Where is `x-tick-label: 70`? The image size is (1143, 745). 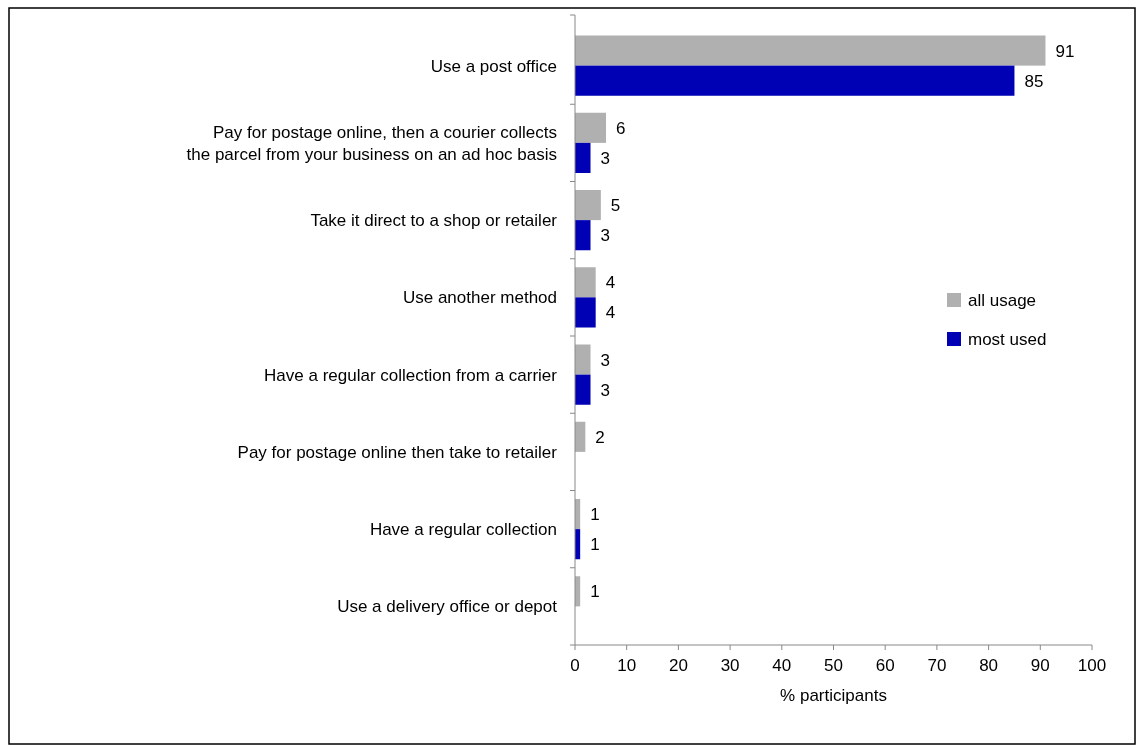
x-tick-label: 70 is located at coordinates (937, 665).